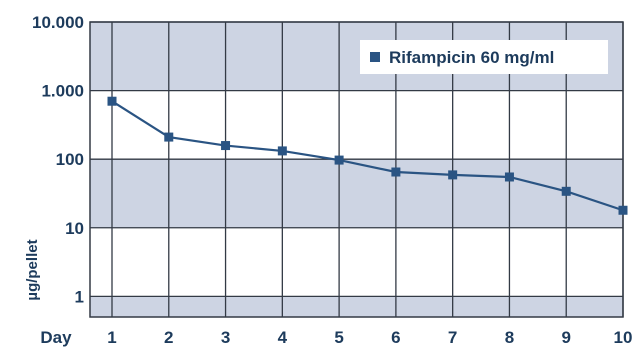 This screenshot has height=349, width=635. I want to click on x-tick-label: 8, so click(509, 337).